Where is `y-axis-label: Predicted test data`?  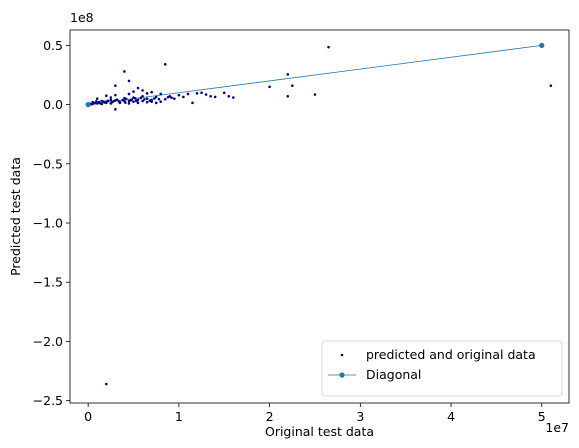 y-axis-label: Predicted test data is located at coordinates (15, 216).